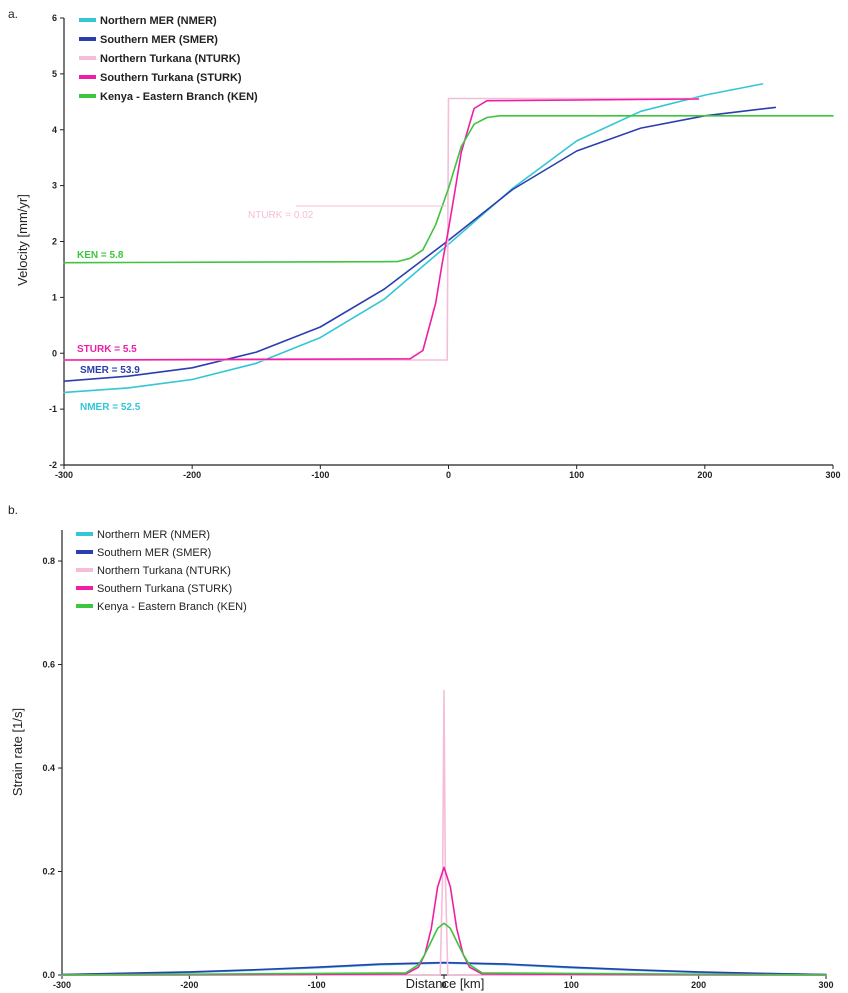 The width and height of the screenshot is (848, 993). What do you see at coordinates (48, 975) in the screenshot?
I see `y-tick-label-b: 0.0` at bounding box center [48, 975].